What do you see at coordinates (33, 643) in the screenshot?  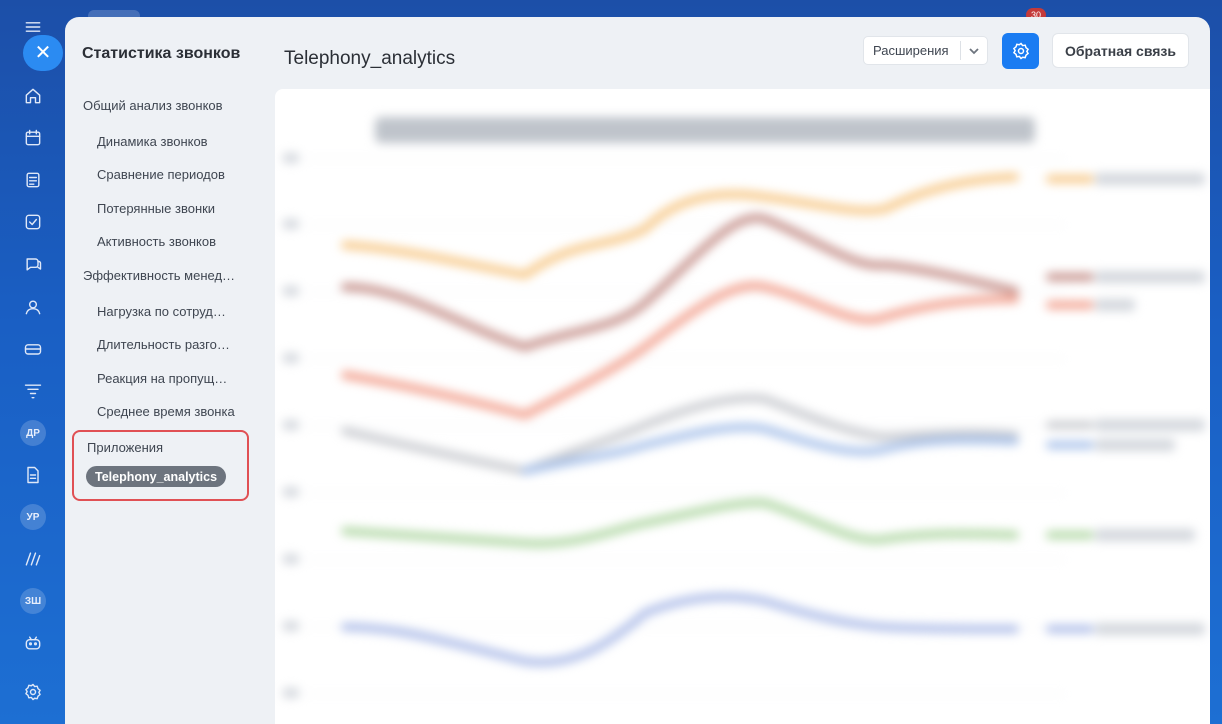 I see `robot-icon` at bounding box center [33, 643].